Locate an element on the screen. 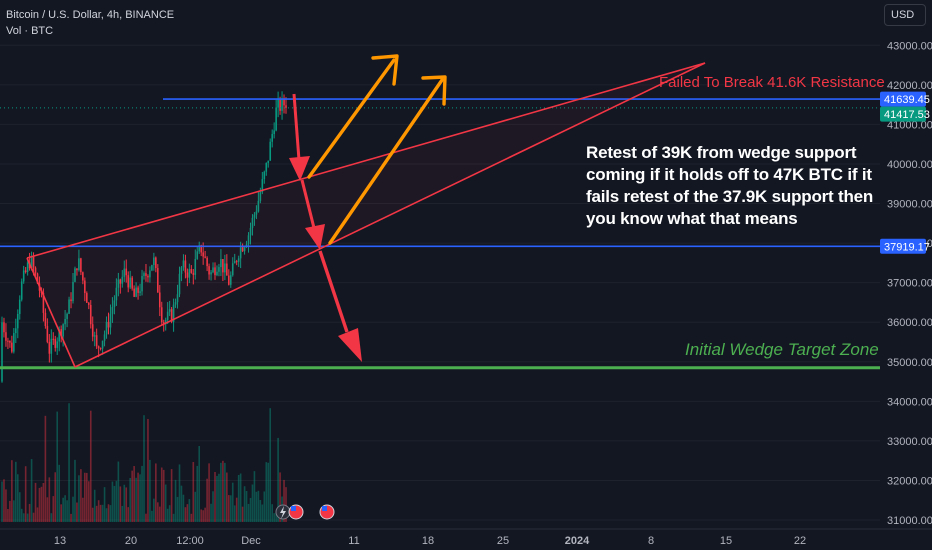  currency-button: USD is located at coordinates (905, 15).